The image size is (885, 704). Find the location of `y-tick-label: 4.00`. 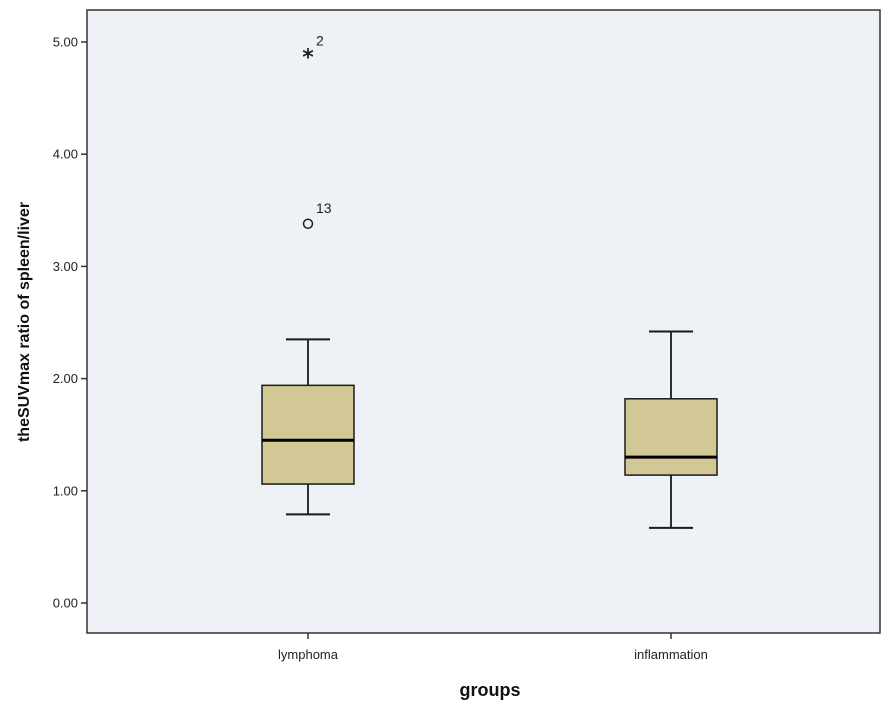

y-tick-label: 4.00 is located at coordinates (65, 154).